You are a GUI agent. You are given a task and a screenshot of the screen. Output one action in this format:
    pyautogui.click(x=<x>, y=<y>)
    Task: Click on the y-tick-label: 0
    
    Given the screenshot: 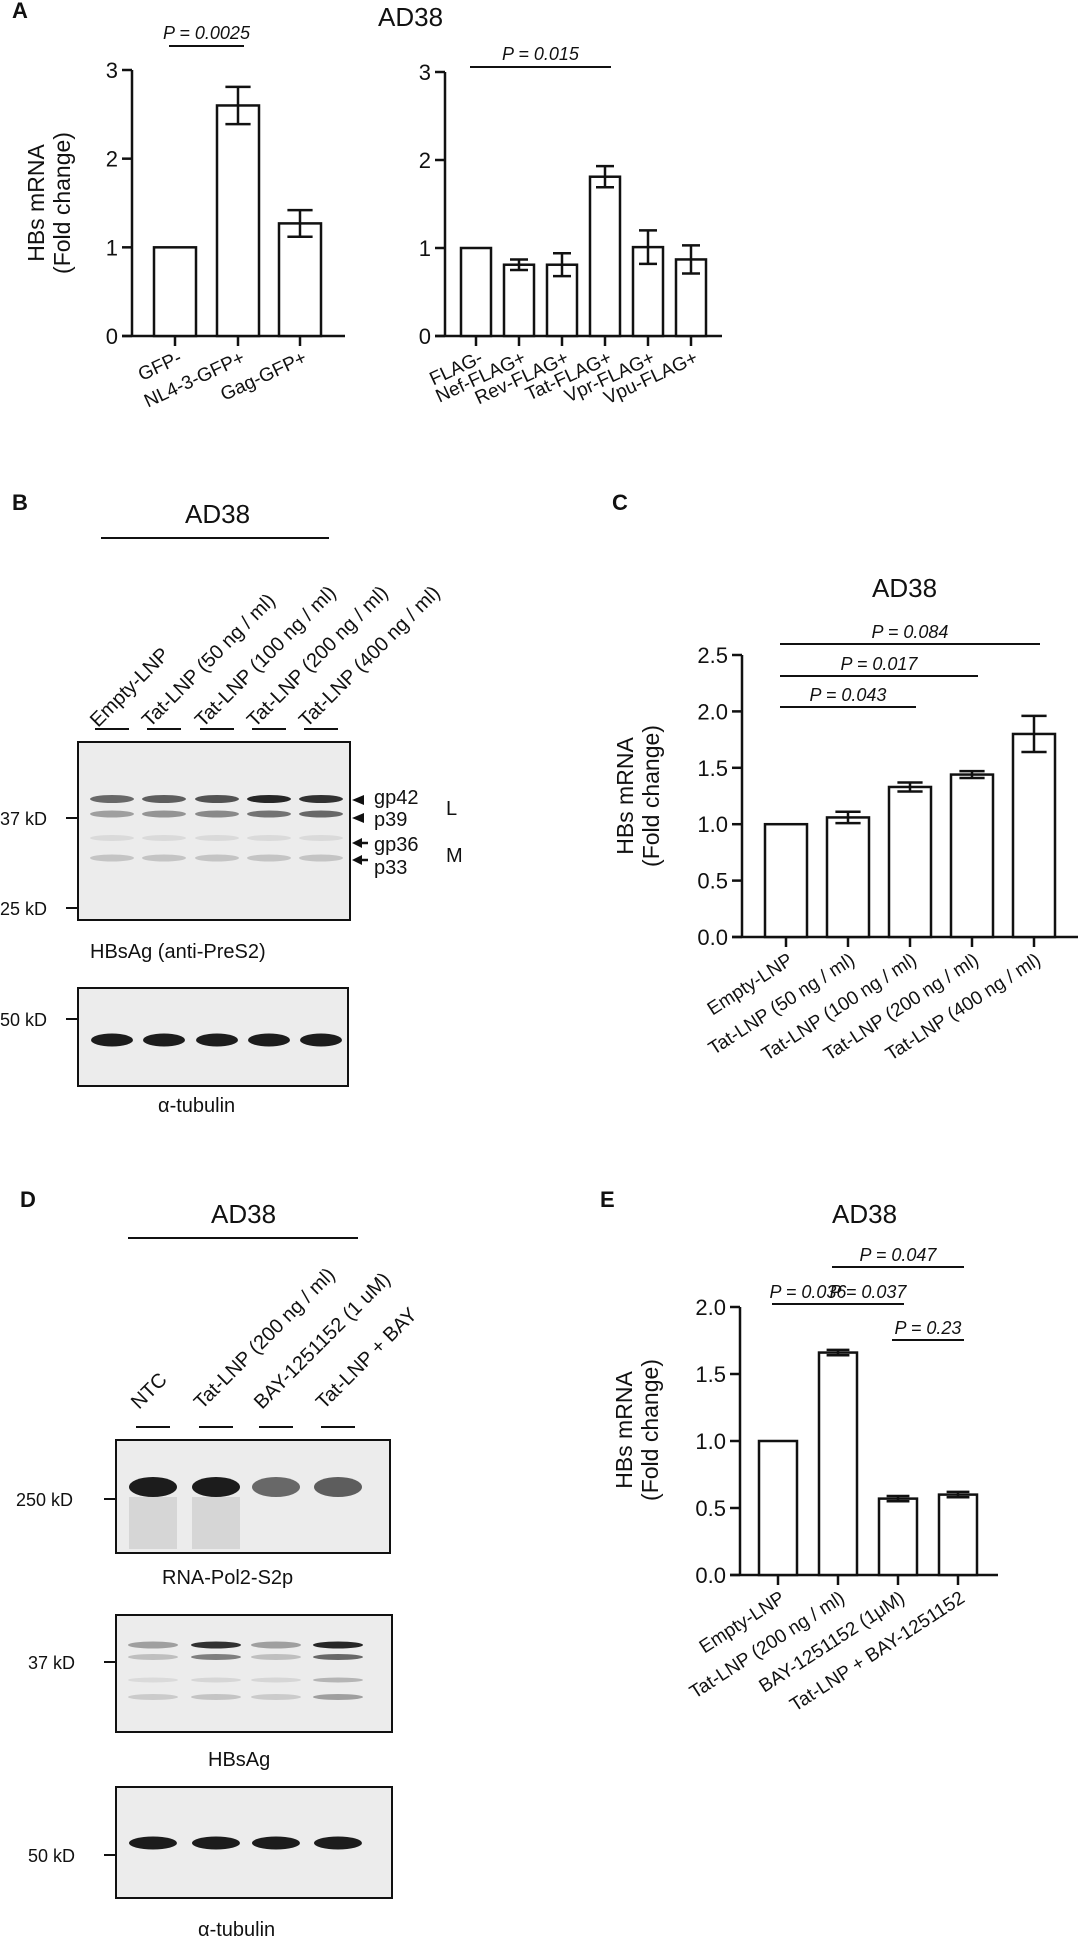 What is the action you would take?
    pyautogui.click(x=112, y=336)
    